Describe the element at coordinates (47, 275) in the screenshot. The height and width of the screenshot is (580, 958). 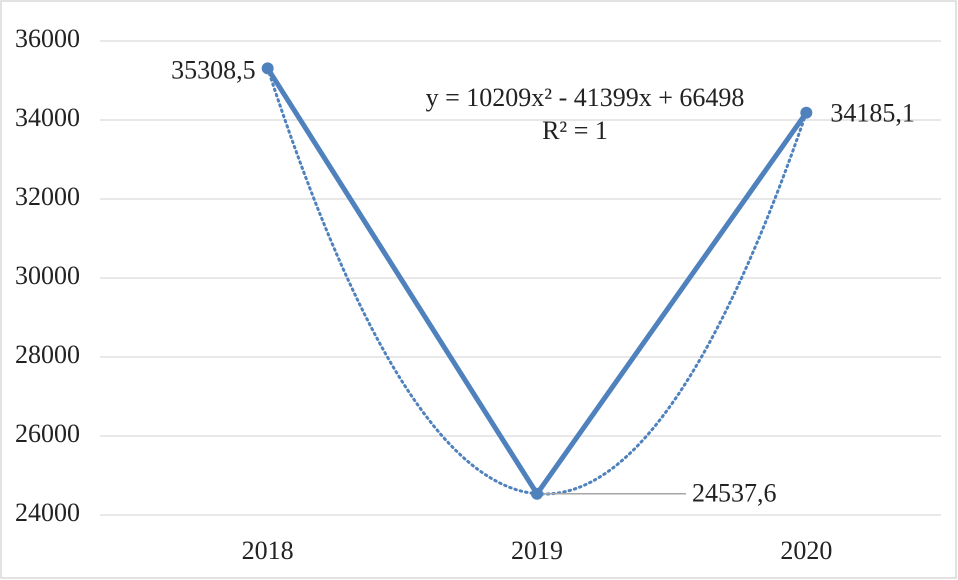
I see `y-tick-label: 30000` at that location.